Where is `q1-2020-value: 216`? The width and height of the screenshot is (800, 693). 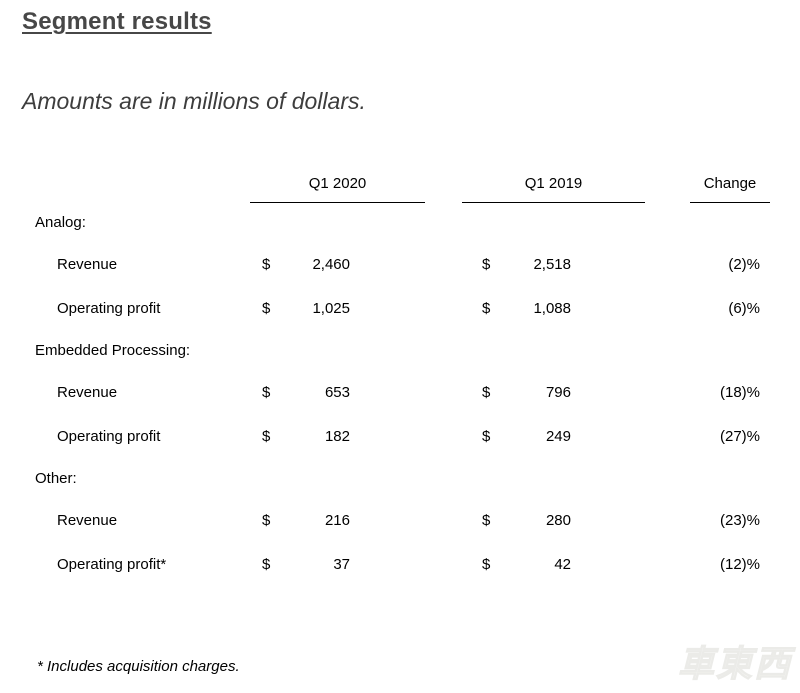
q1-2020-value: 216 is located at coordinates (337, 520).